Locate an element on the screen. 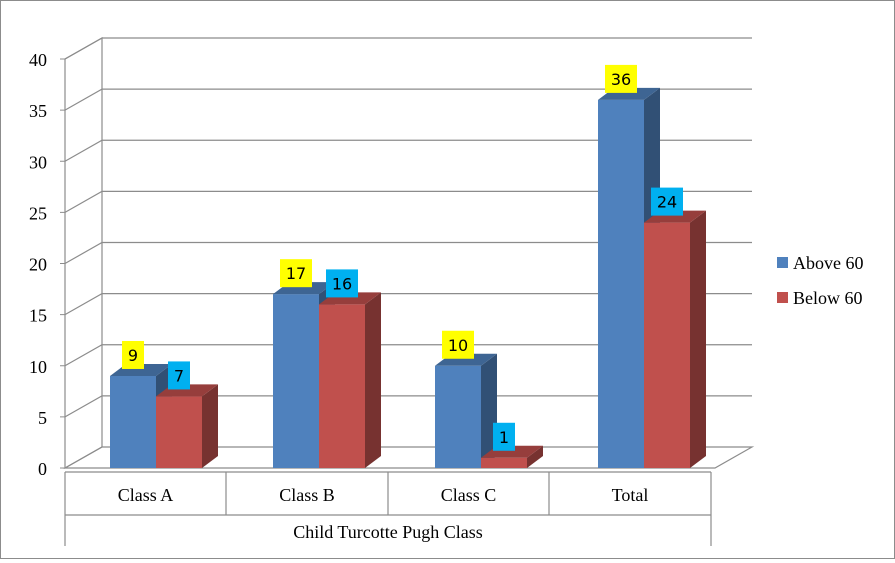 Image resolution: width=895 pixels, height=563 pixels. y-axis-ticks: 0 5 10 15 20 25 30 35 40 is located at coordinates (47, 264).